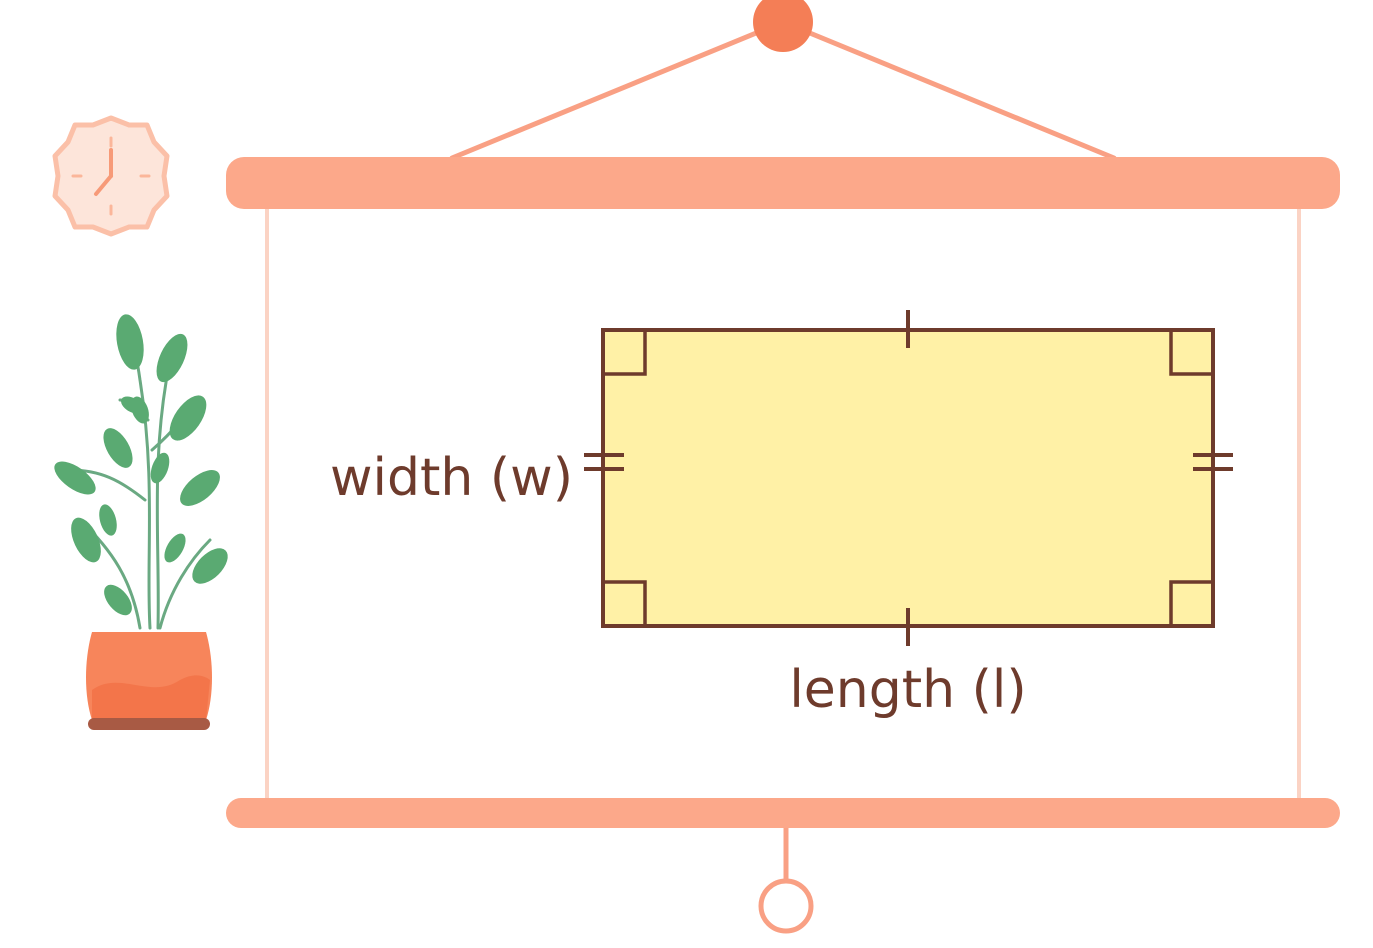 Image resolution: width=1373 pixels, height=948 pixels. What do you see at coordinates (141, 522) in the screenshot?
I see `potted-plant-icon` at bounding box center [141, 522].